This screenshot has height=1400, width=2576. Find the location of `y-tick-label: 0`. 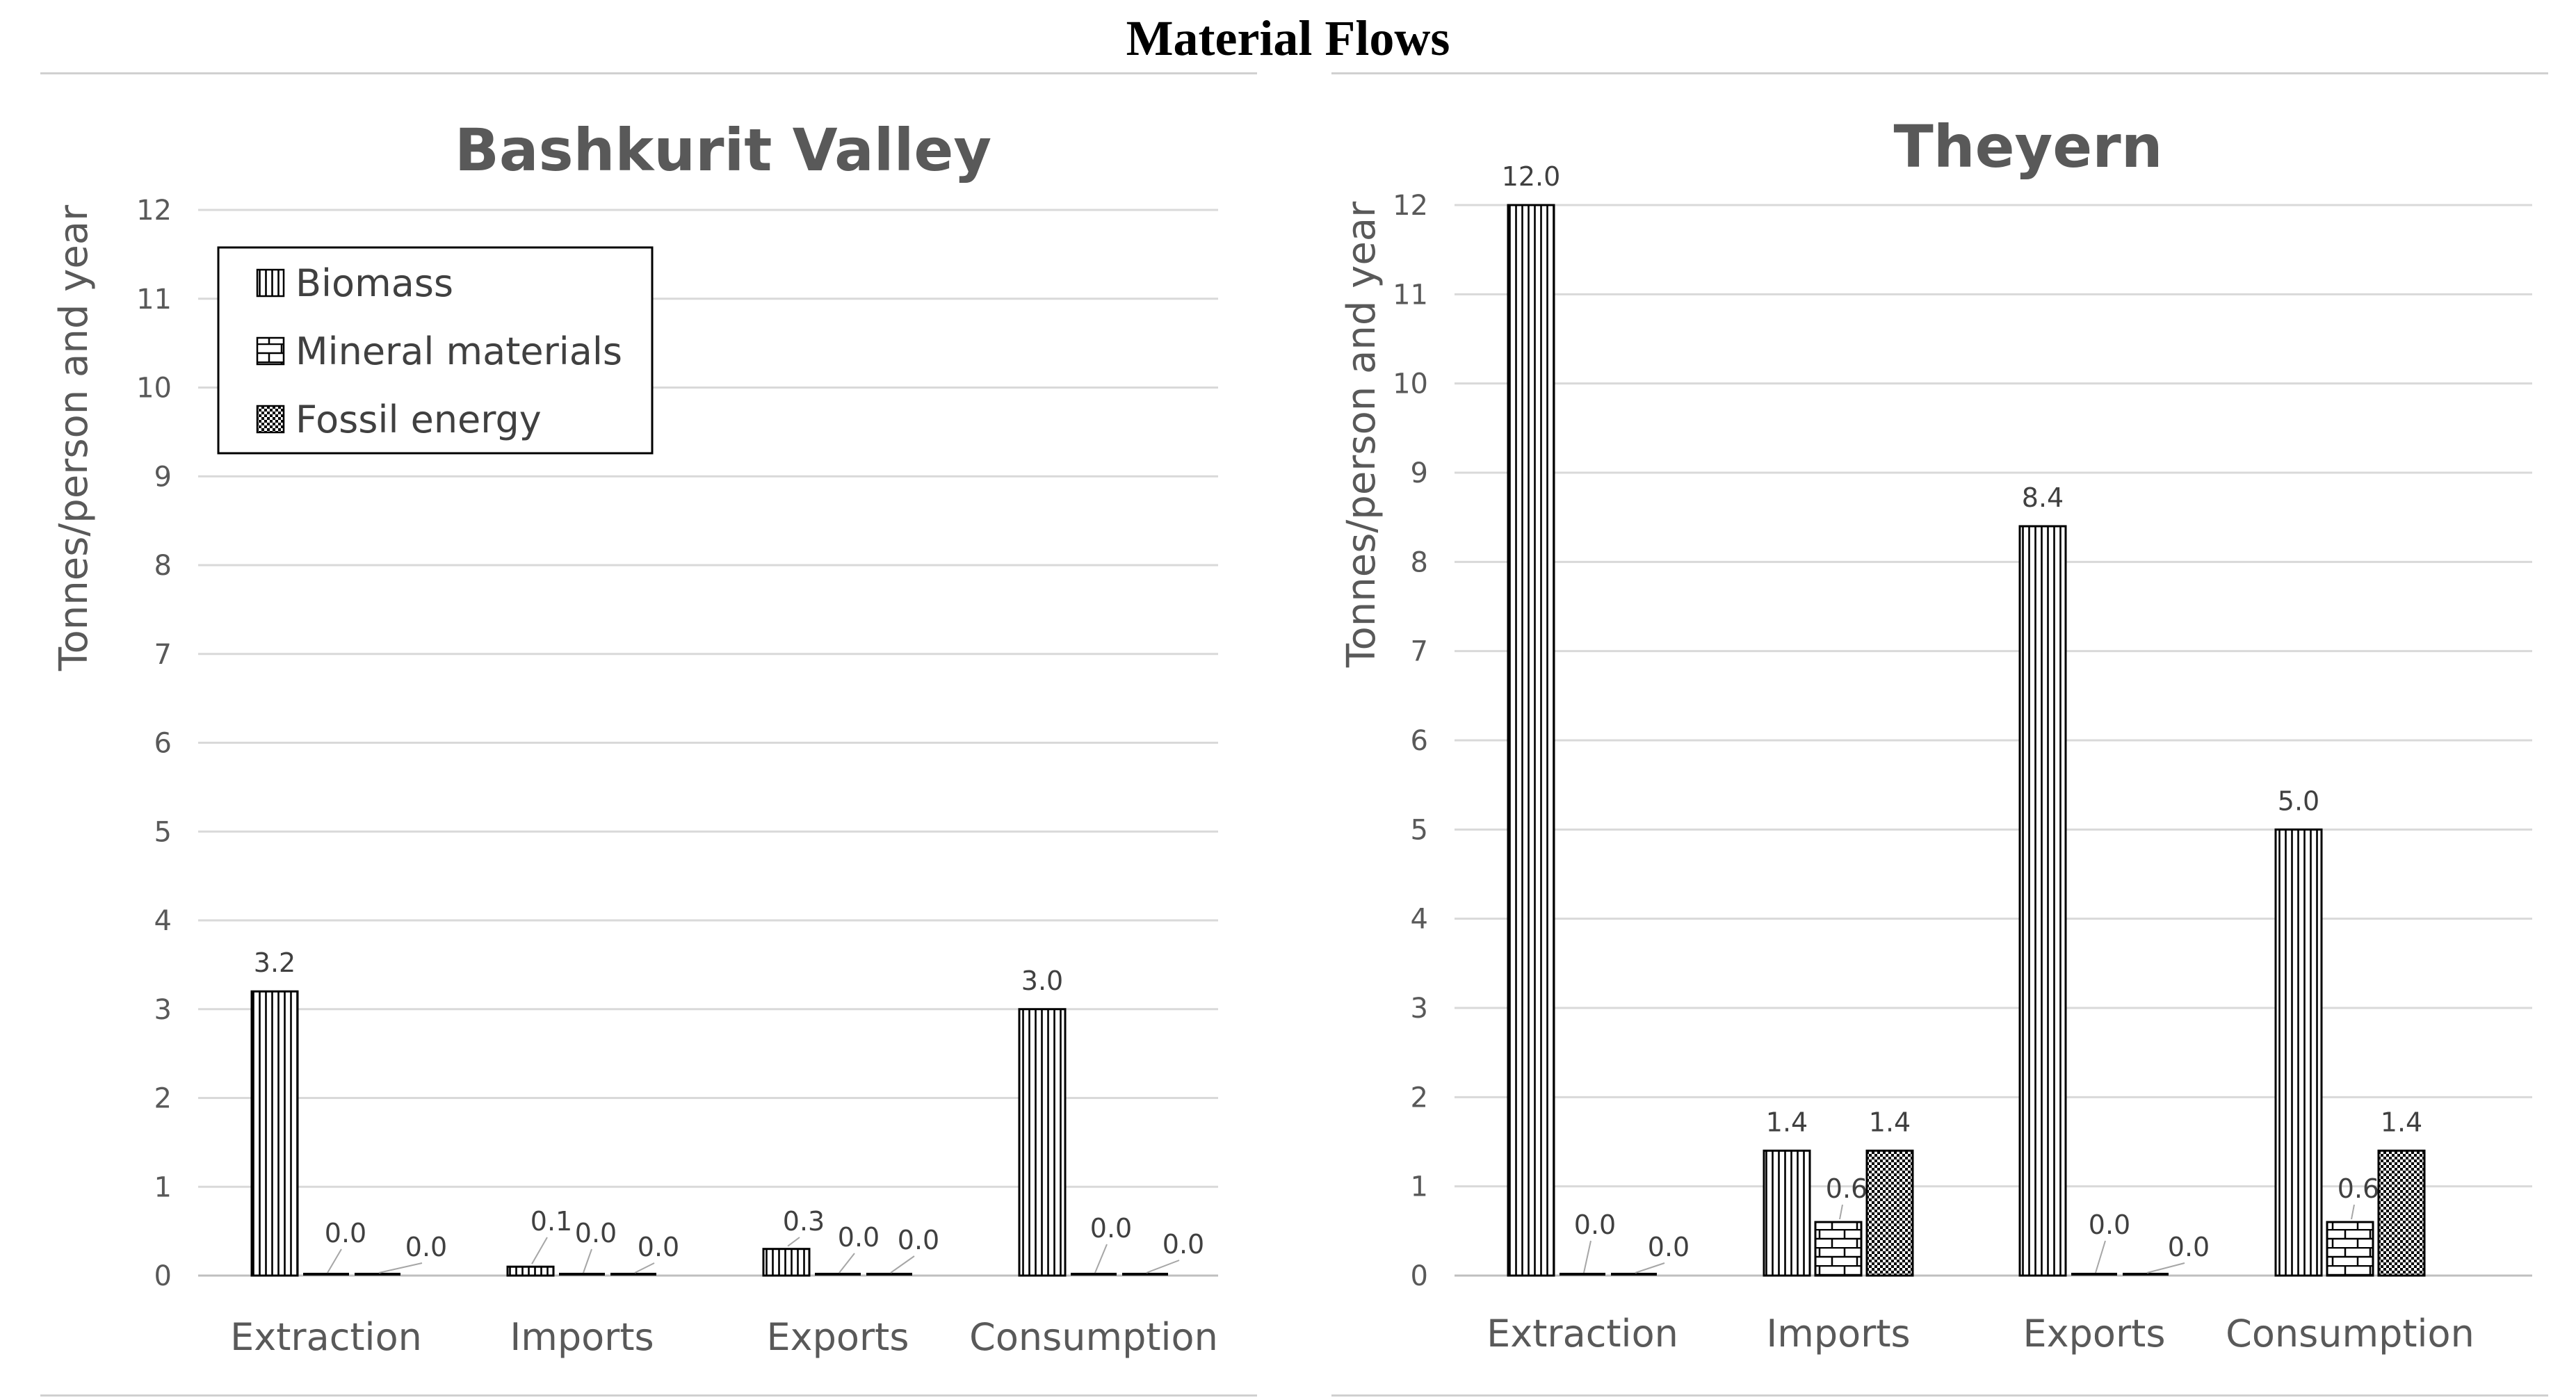

y-tick-label: 0 is located at coordinates (163, 1276).